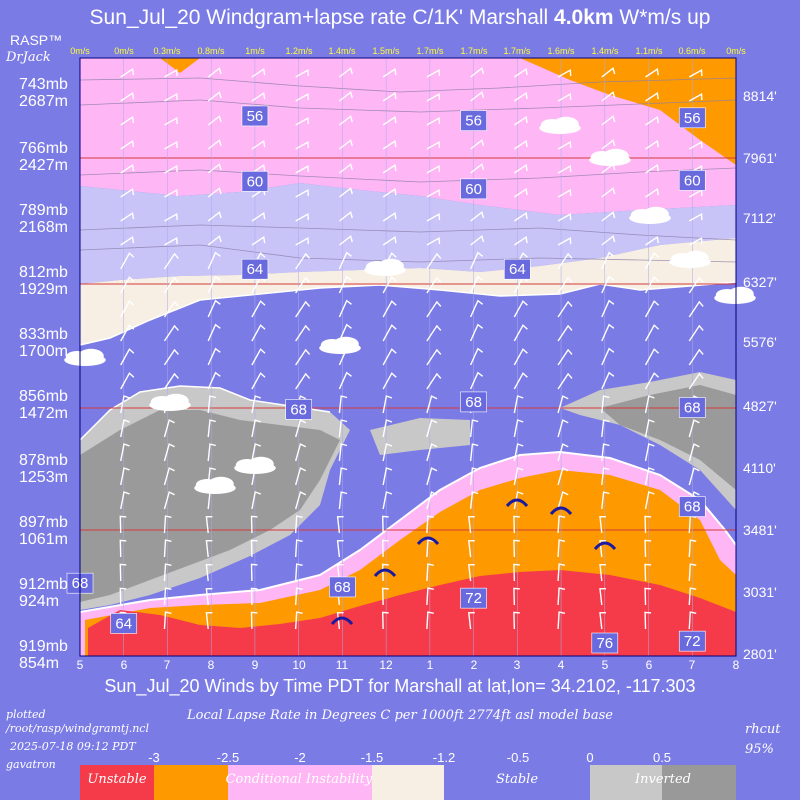 The image size is (800, 800). Describe the element at coordinates (699, 782) in the screenshot. I see `legend-box-inverted-dark` at that location.